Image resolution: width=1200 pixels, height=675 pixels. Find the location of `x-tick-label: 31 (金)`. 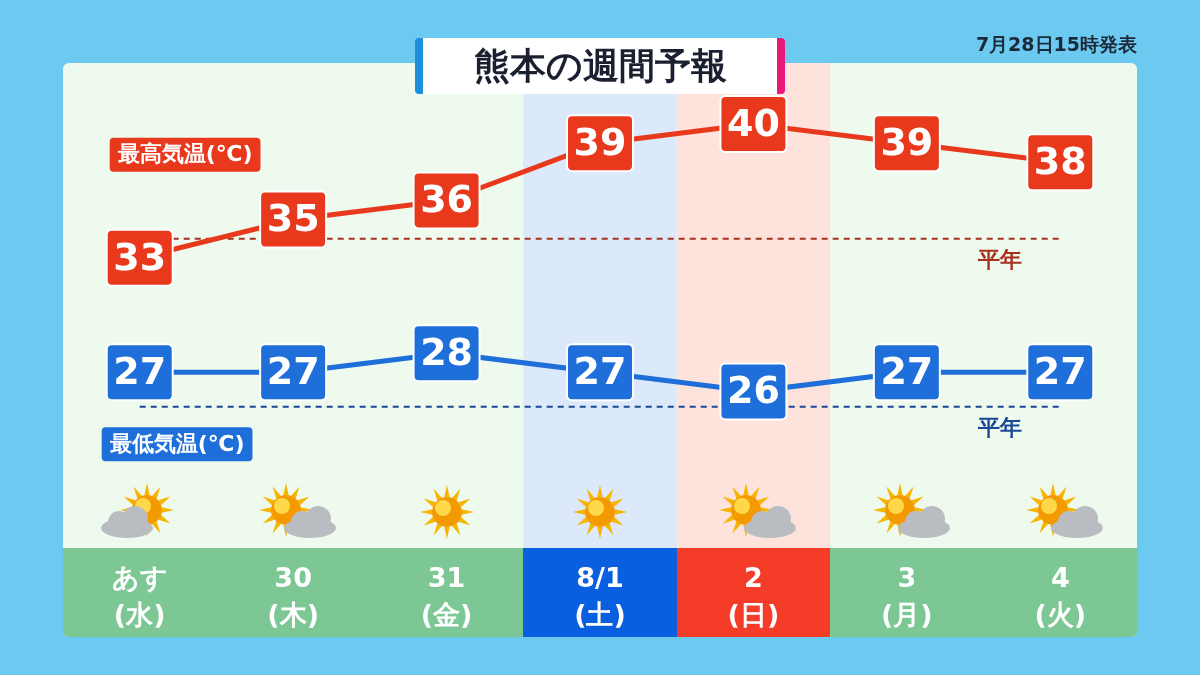

x-tick-label: 31 (金) is located at coordinates (446, 596).